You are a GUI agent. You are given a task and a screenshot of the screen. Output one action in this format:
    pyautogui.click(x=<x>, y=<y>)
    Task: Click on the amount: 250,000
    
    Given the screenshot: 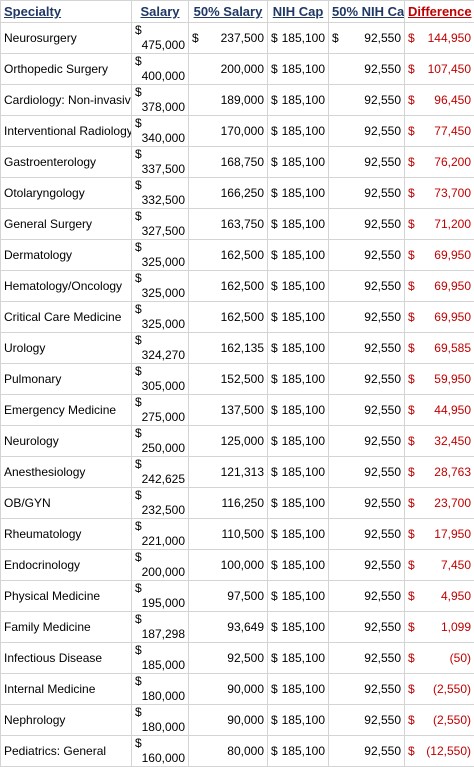 What is the action you would take?
    pyautogui.click(x=163, y=448)
    